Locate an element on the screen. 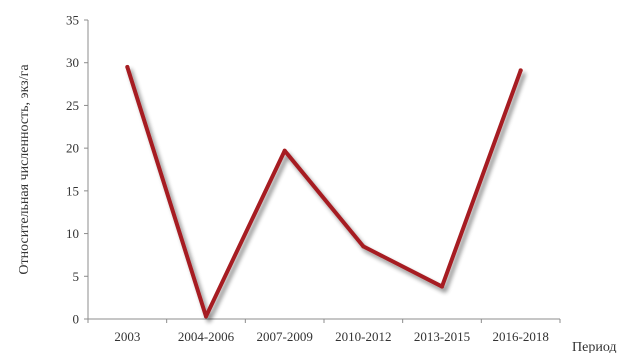 The image size is (633, 353). x-tick-label: 2004-2006 is located at coordinates (206, 336).